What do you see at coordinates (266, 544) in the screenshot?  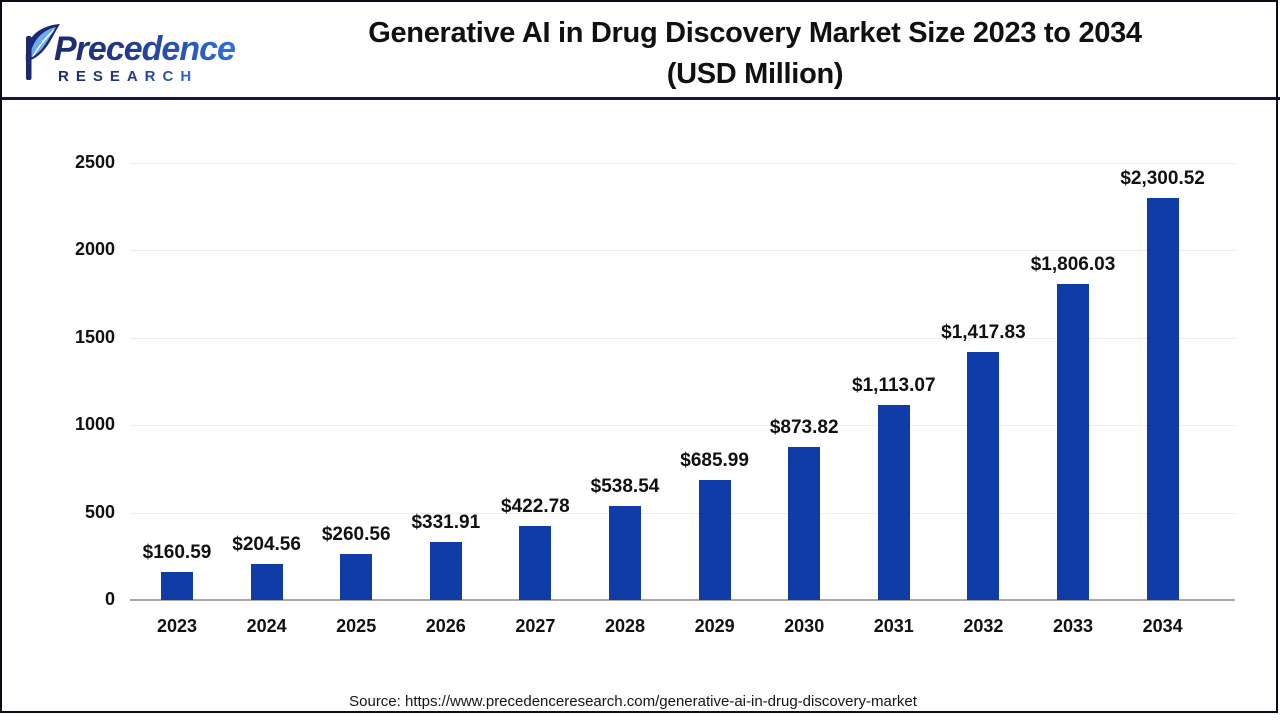 I see `bar-value-label: $204.56` at bounding box center [266, 544].